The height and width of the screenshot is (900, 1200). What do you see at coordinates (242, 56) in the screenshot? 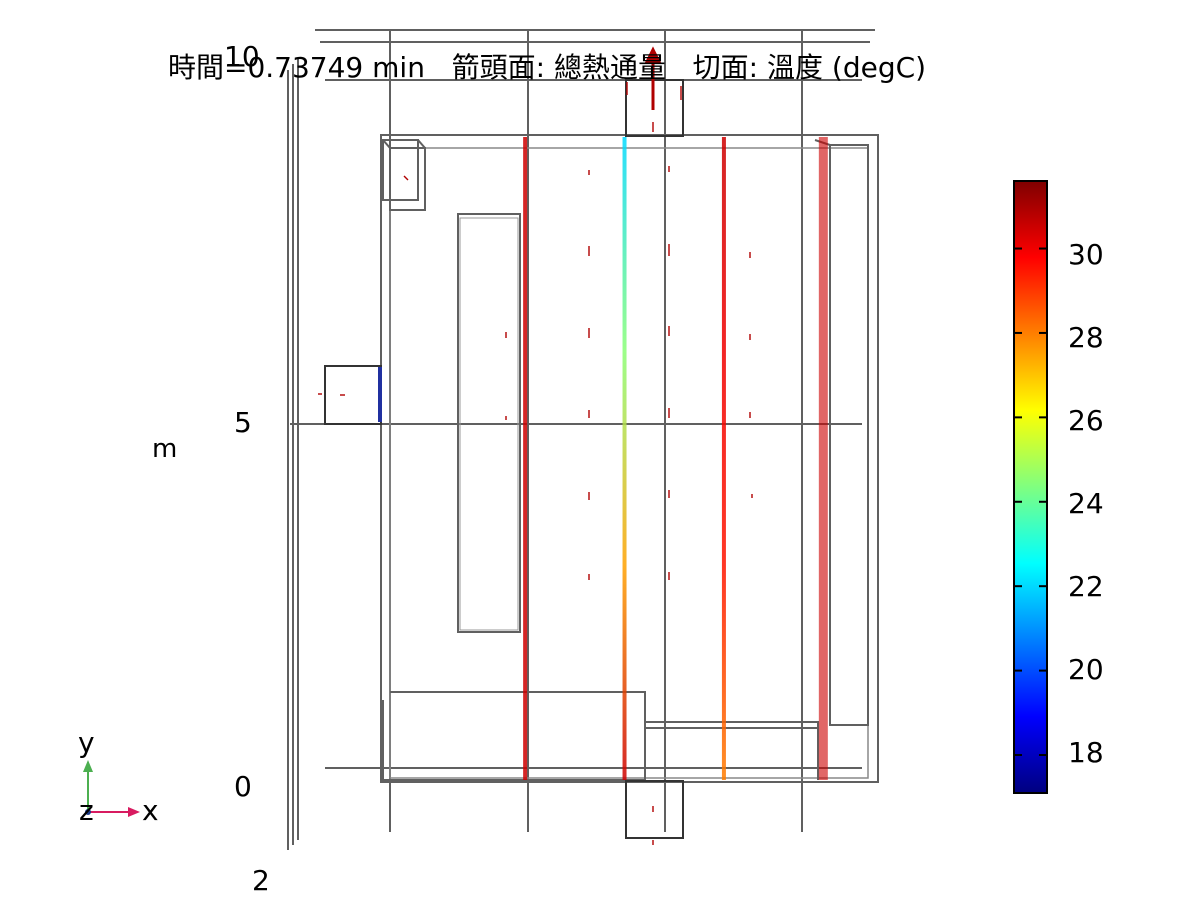
I see `y-tick-label: 10` at bounding box center [242, 56].